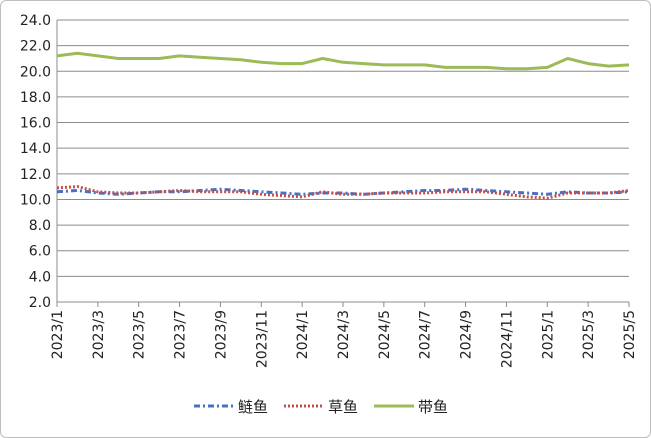 The height and width of the screenshot is (438, 651). I want to click on y-tick-label-10: 22.0, so click(35, 47).